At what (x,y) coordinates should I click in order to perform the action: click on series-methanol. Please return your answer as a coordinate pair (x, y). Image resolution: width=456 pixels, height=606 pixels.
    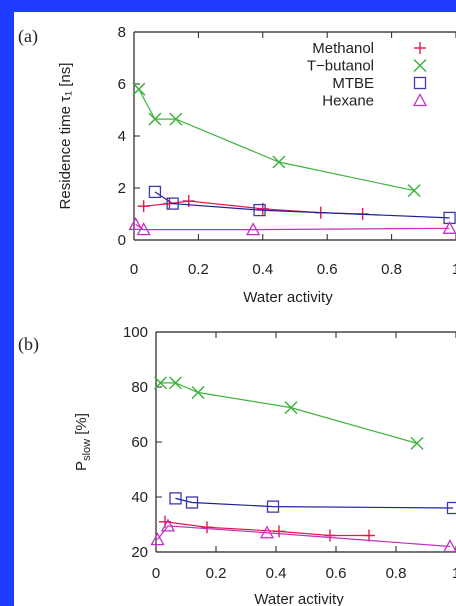
    Looking at the image, I should click on (267, 528).